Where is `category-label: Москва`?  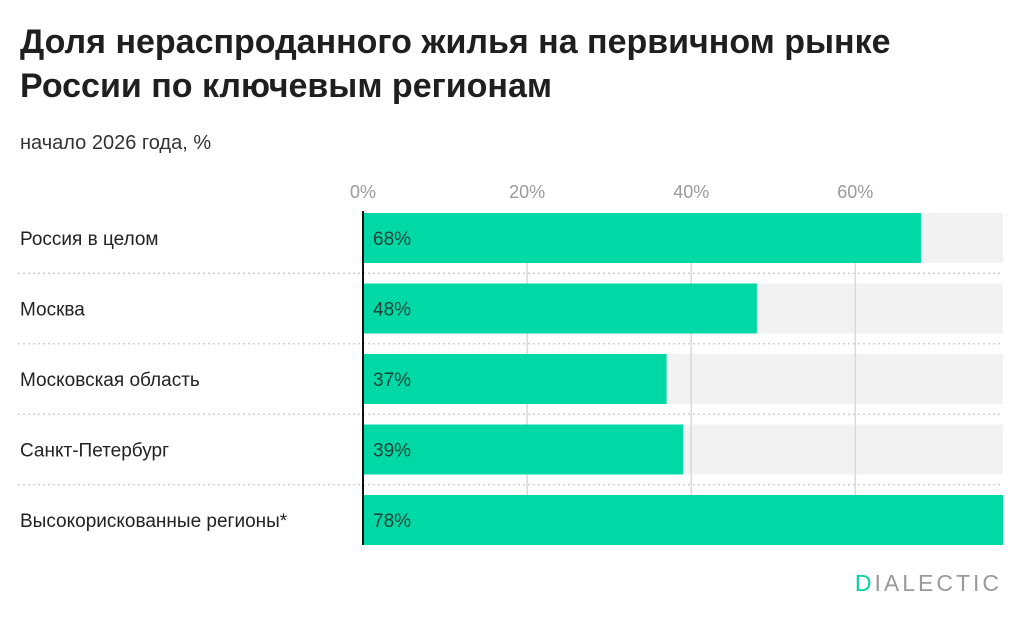 category-label: Москва is located at coordinates (52, 310).